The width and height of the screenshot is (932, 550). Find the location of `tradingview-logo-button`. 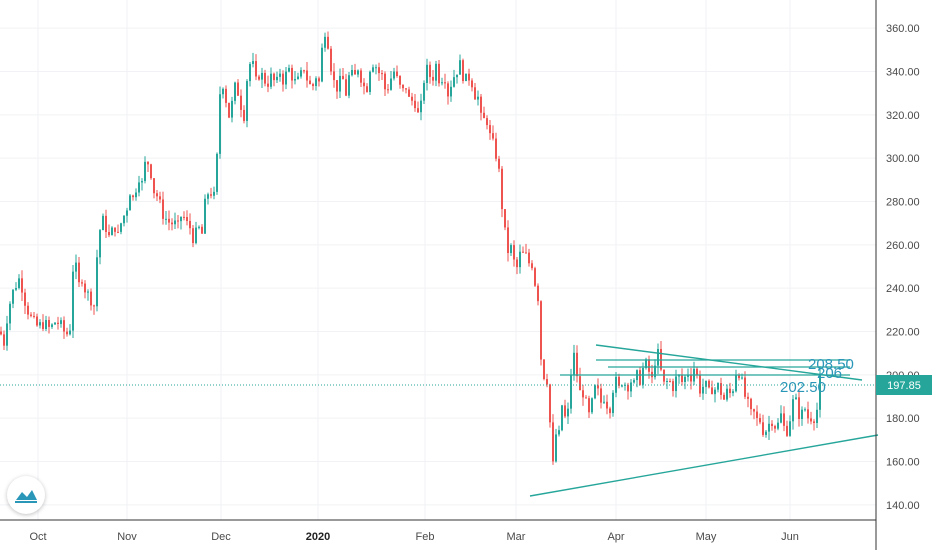

tradingview-logo-button is located at coordinates (26, 495).